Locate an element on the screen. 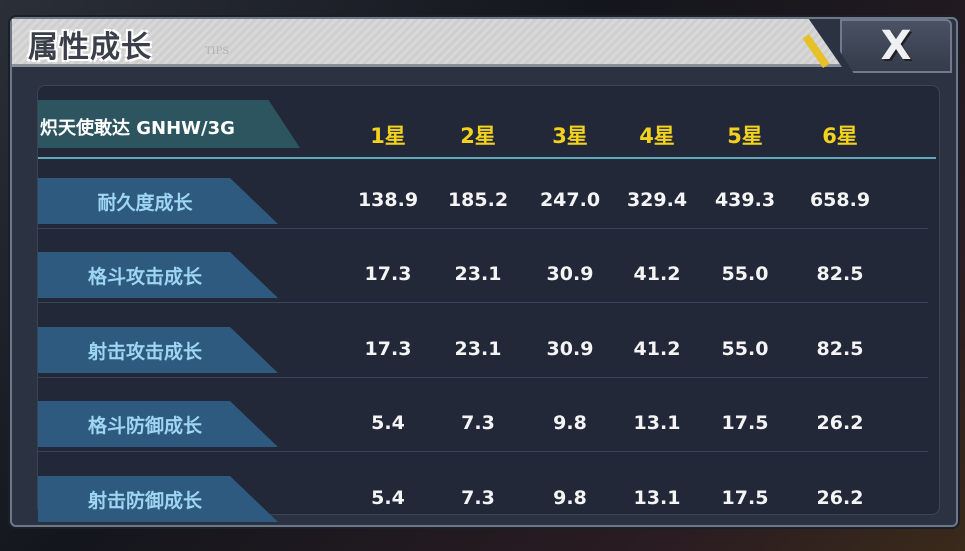 The image size is (965, 551). header-divider is located at coordinates (487, 158).